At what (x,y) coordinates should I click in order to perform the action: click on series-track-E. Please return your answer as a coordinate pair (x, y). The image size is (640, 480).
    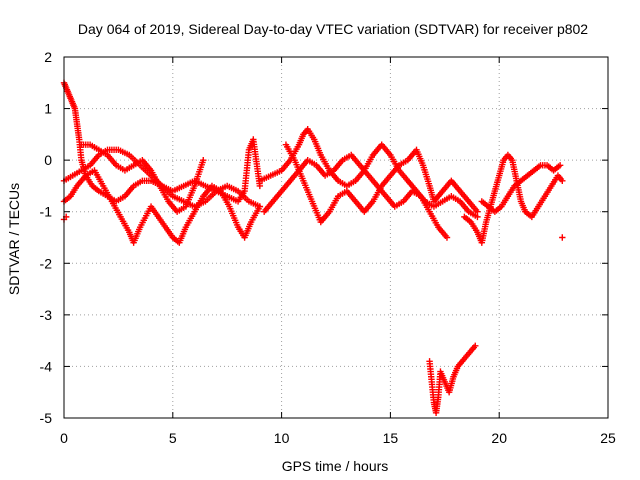
    Looking at the image, I should click on (368, 173).